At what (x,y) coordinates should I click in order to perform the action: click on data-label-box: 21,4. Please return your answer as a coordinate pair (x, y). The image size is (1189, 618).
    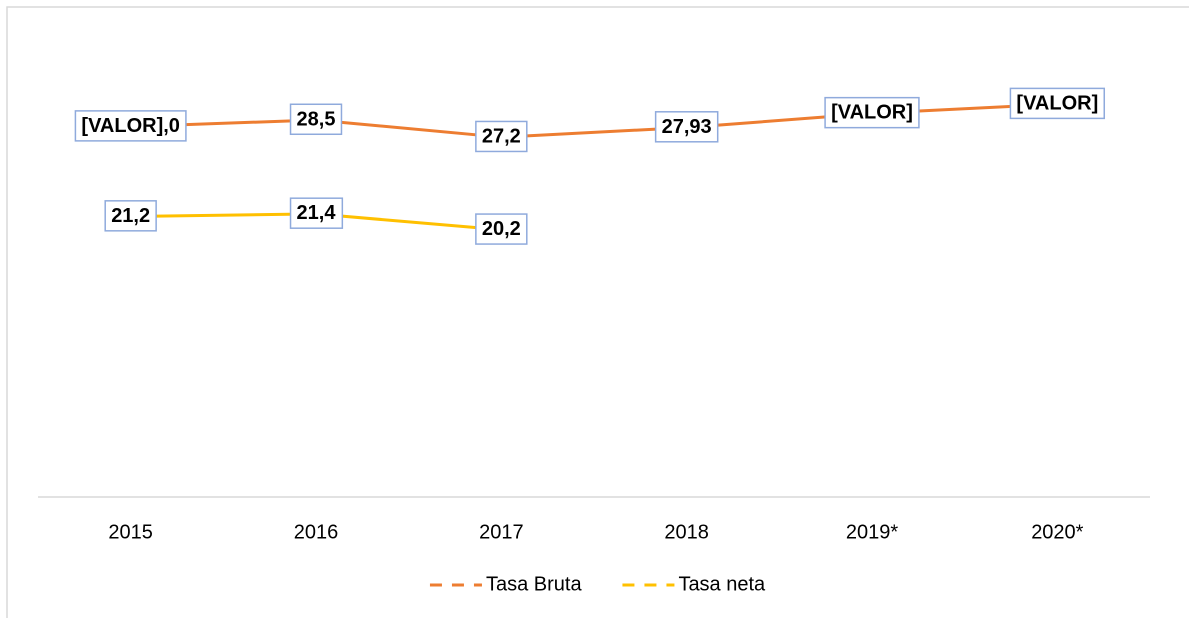
    Looking at the image, I should click on (316, 213).